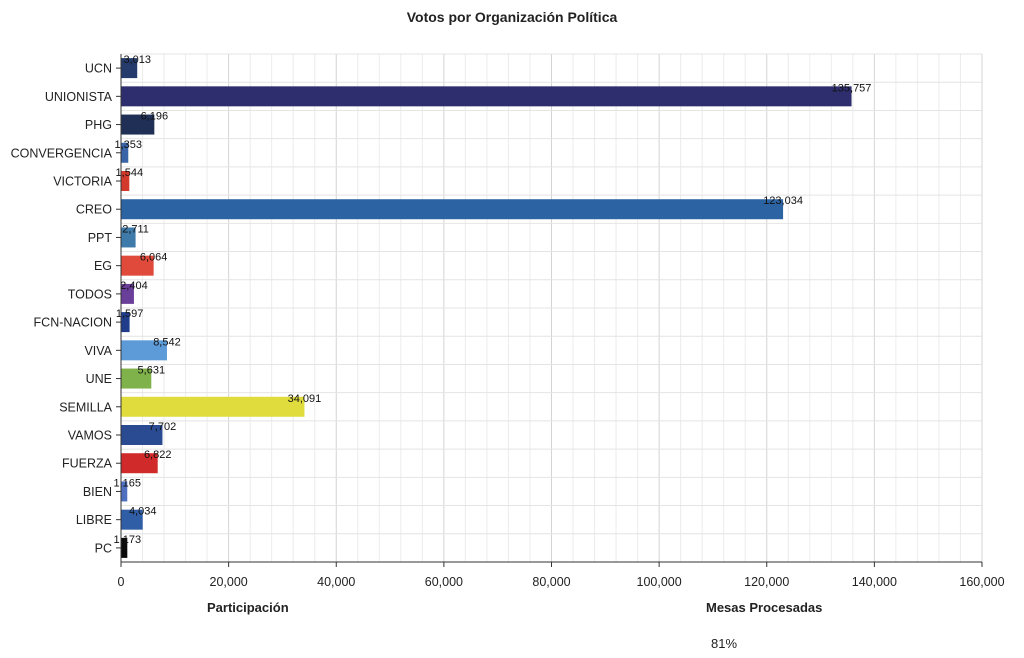 This screenshot has width=1024, height=658. I want to click on bar-viva, so click(144, 350).